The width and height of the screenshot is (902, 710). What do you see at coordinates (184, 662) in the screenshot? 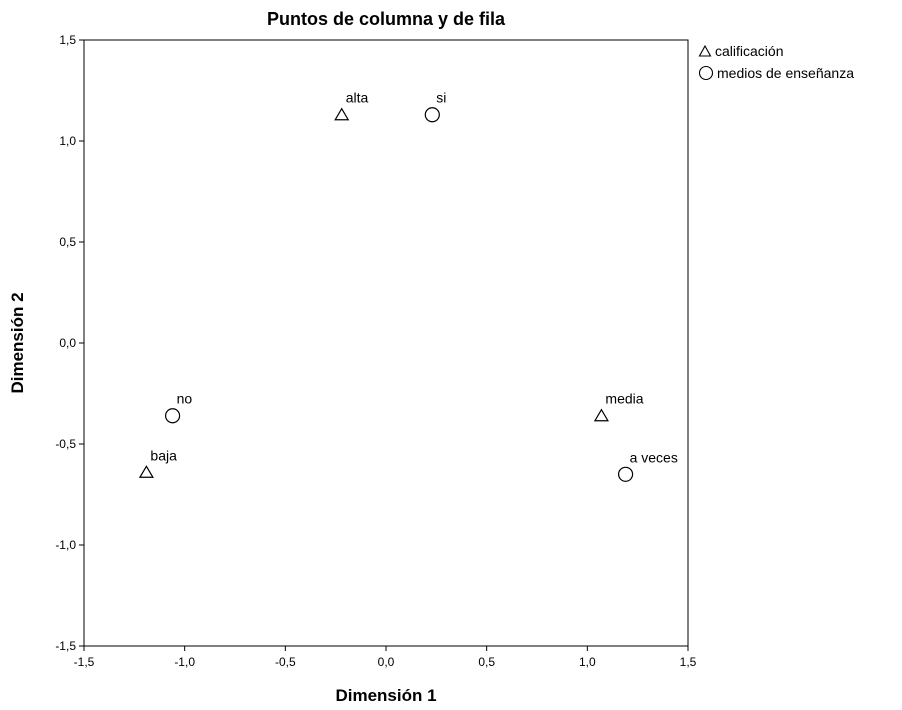
I see `x-tick-label: -1,0` at bounding box center [184, 662].